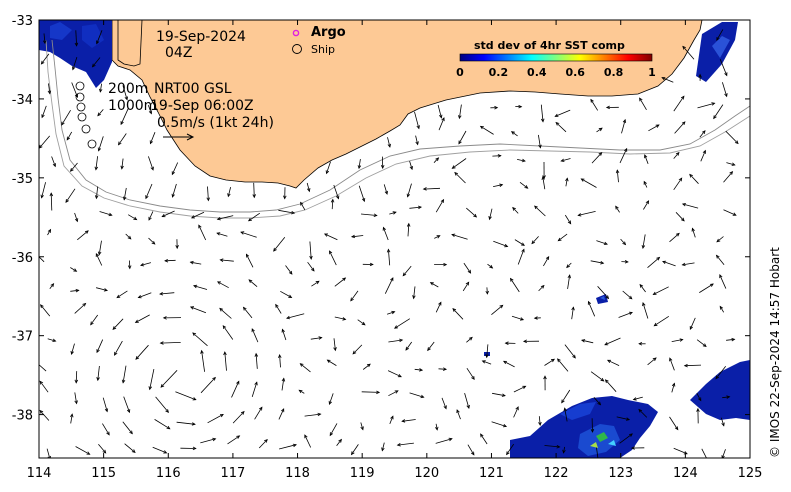 The image size is (791, 492). What do you see at coordinates (179, 53) in the screenshot?
I see `map-time: 04Z` at bounding box center [179, 53].